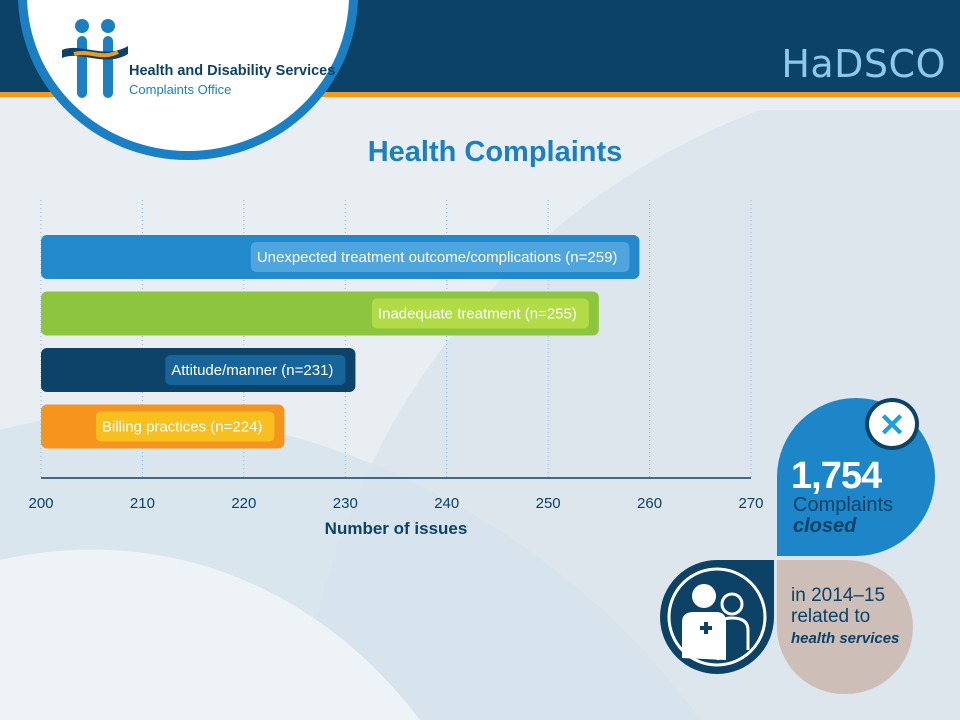 The image size is (960, 720). What do you see at coordinates (180, 89) in the screenshot?
I see `org-subtitle: Complaints Office` at bounding box center [180, 89].